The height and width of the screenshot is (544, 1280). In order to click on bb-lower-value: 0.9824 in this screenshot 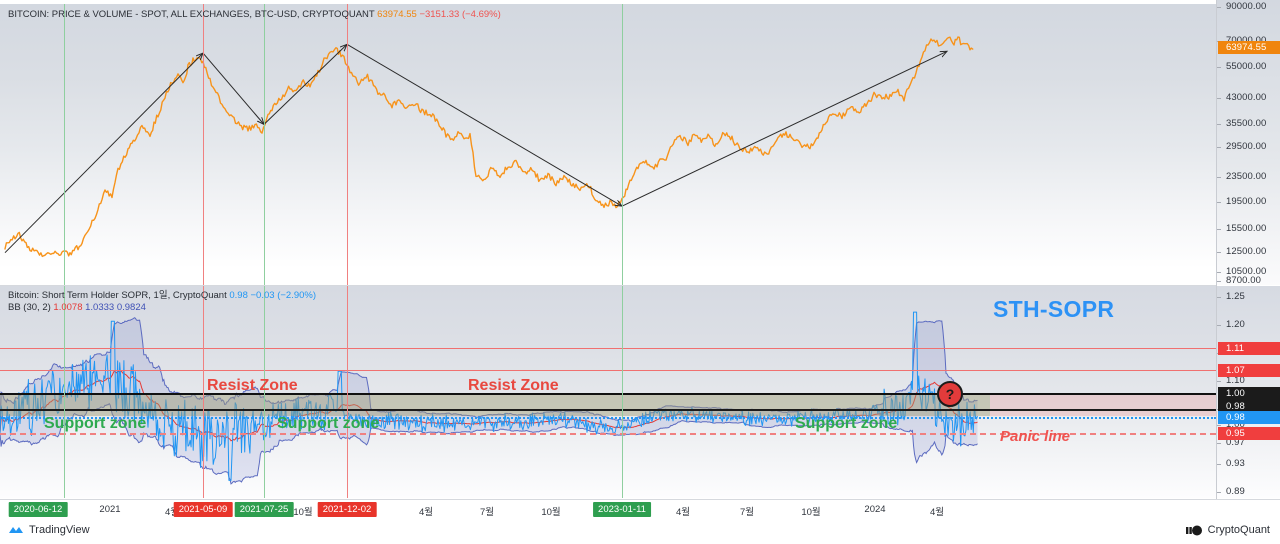, I will do `click(131, 307)`.